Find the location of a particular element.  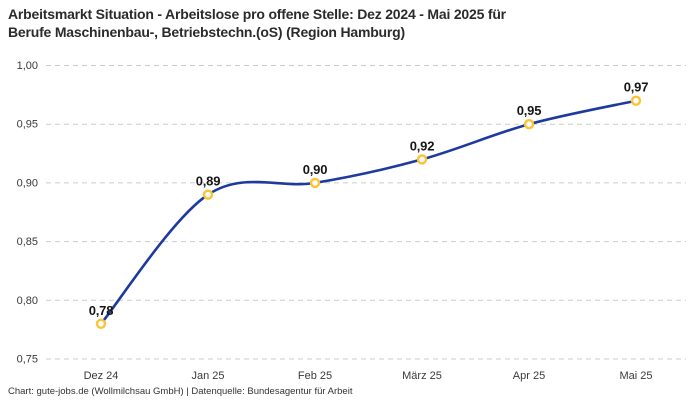

y-tick-label: 0,80 is located at coordinates (27, 301).